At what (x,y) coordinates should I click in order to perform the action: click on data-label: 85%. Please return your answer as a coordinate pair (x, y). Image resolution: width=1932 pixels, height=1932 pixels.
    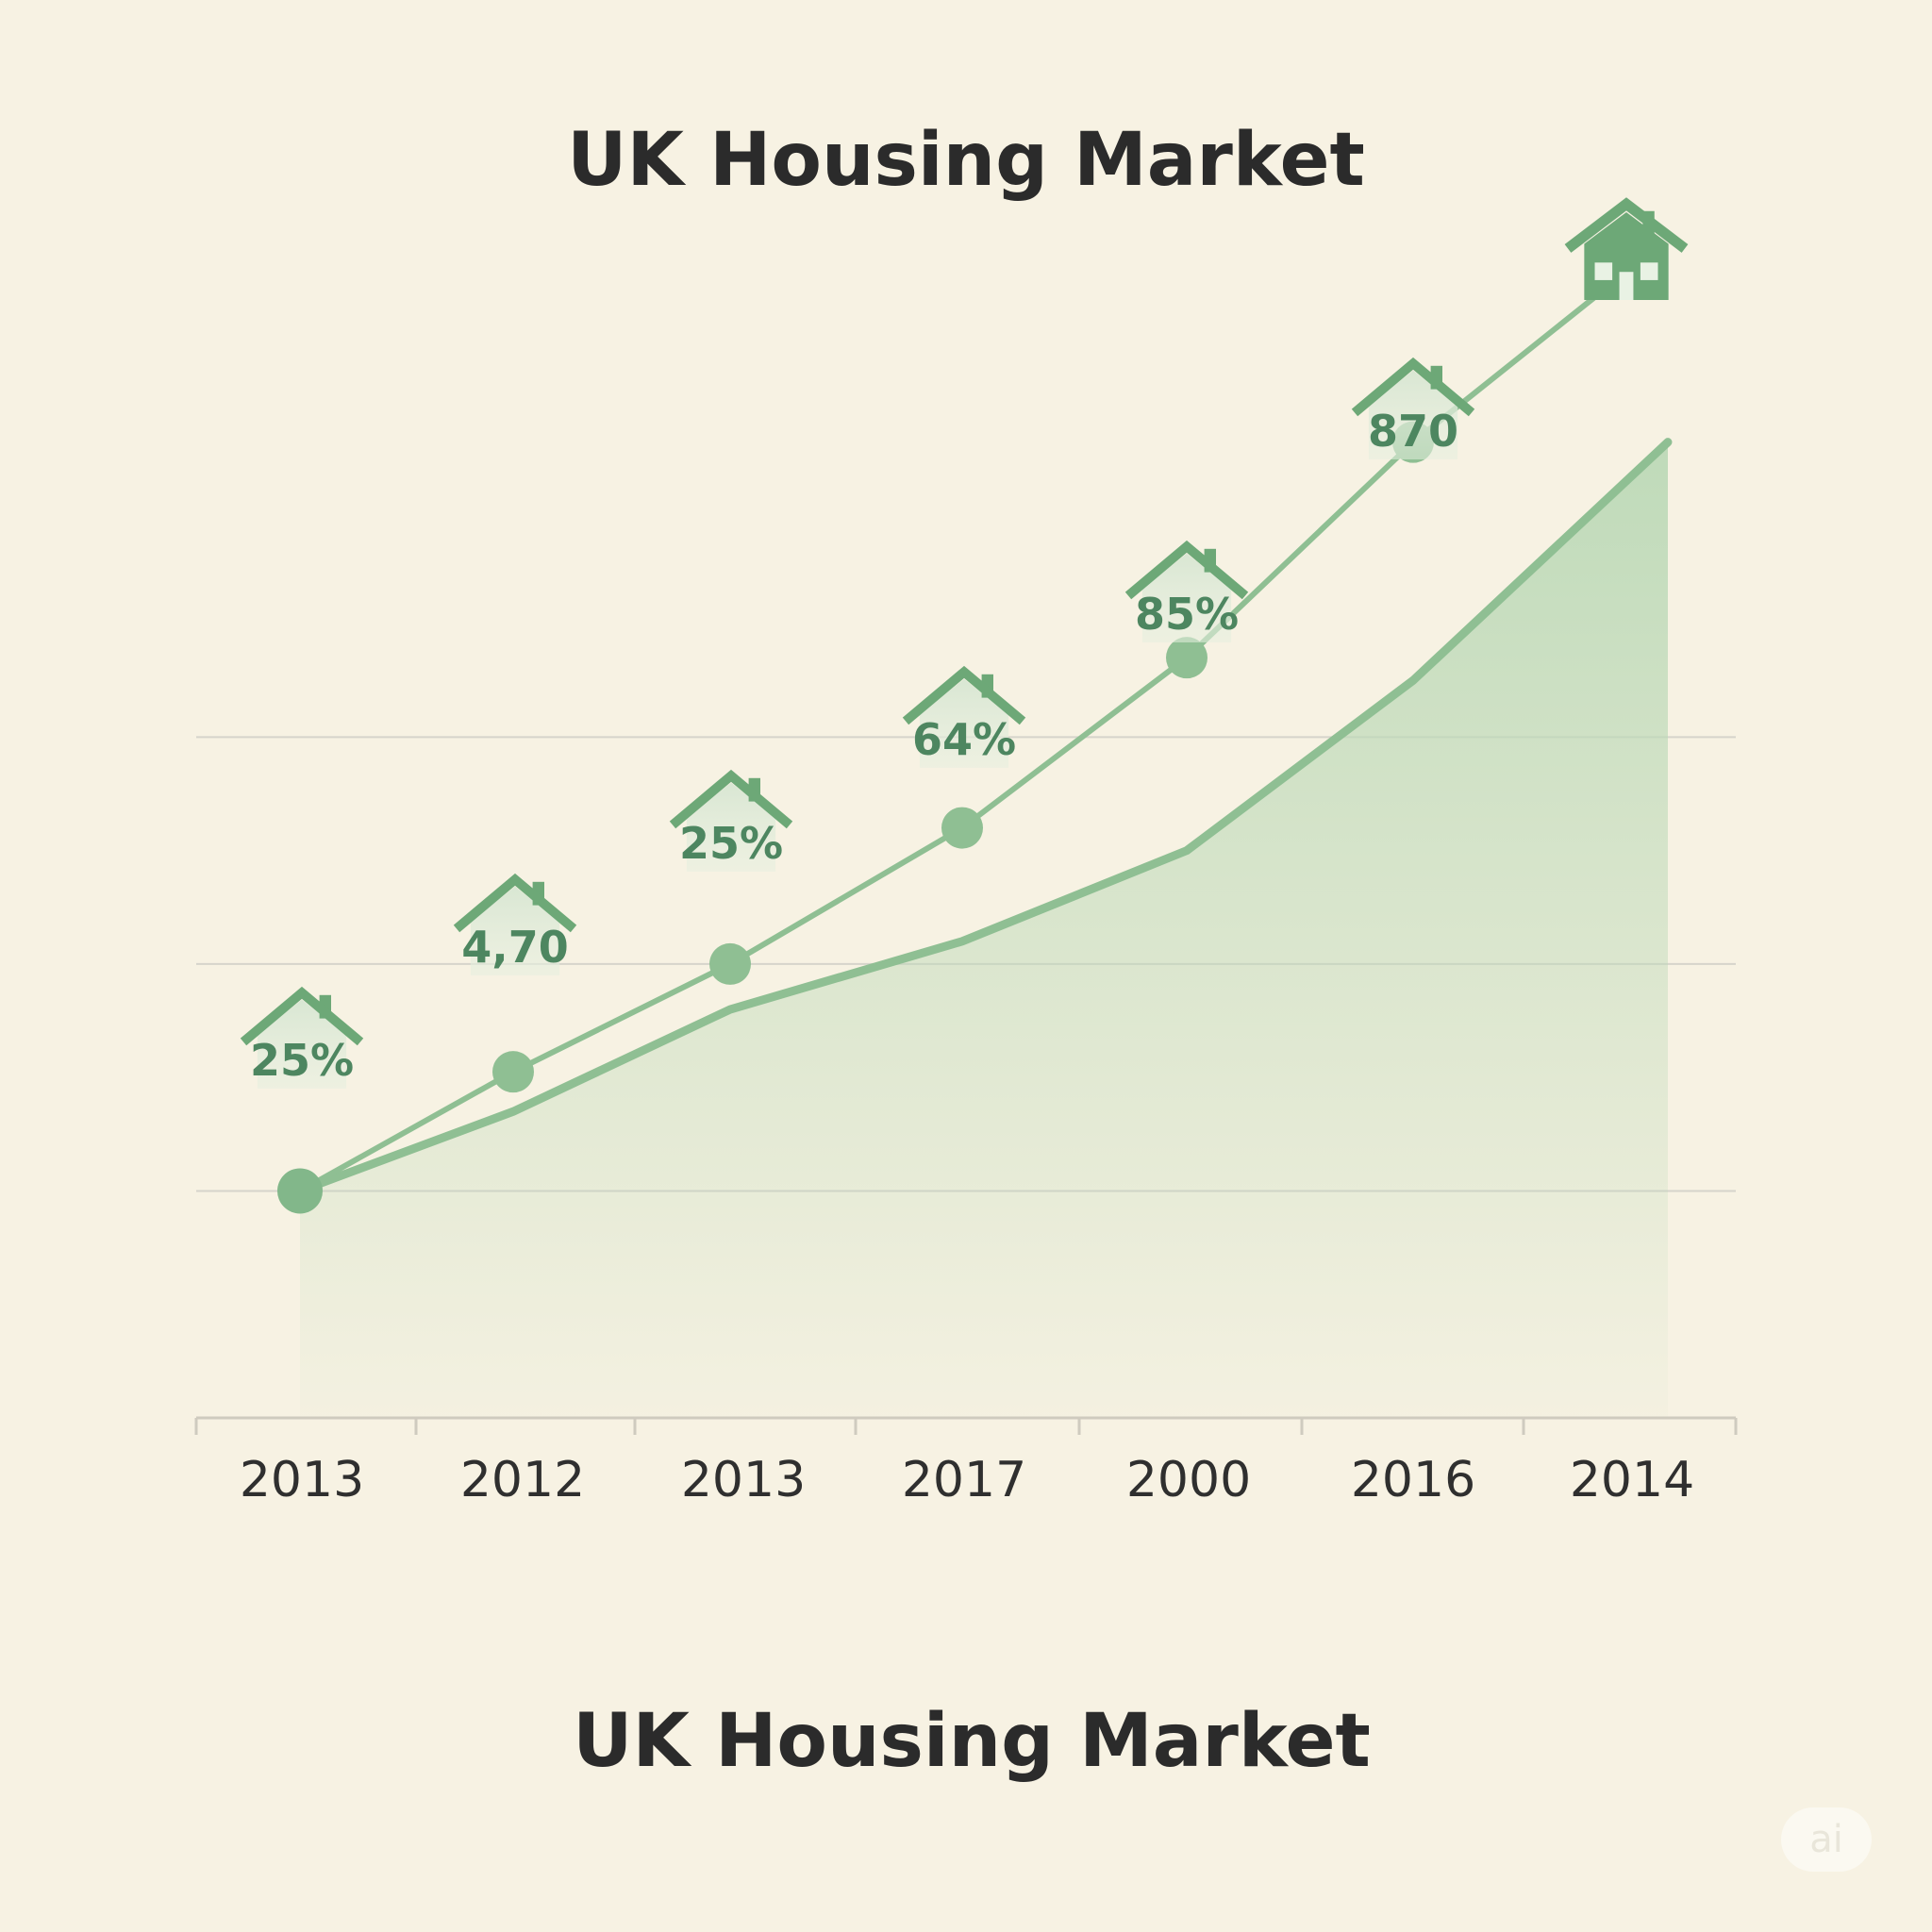
    Looking at the image, I should click on (1187, 615).